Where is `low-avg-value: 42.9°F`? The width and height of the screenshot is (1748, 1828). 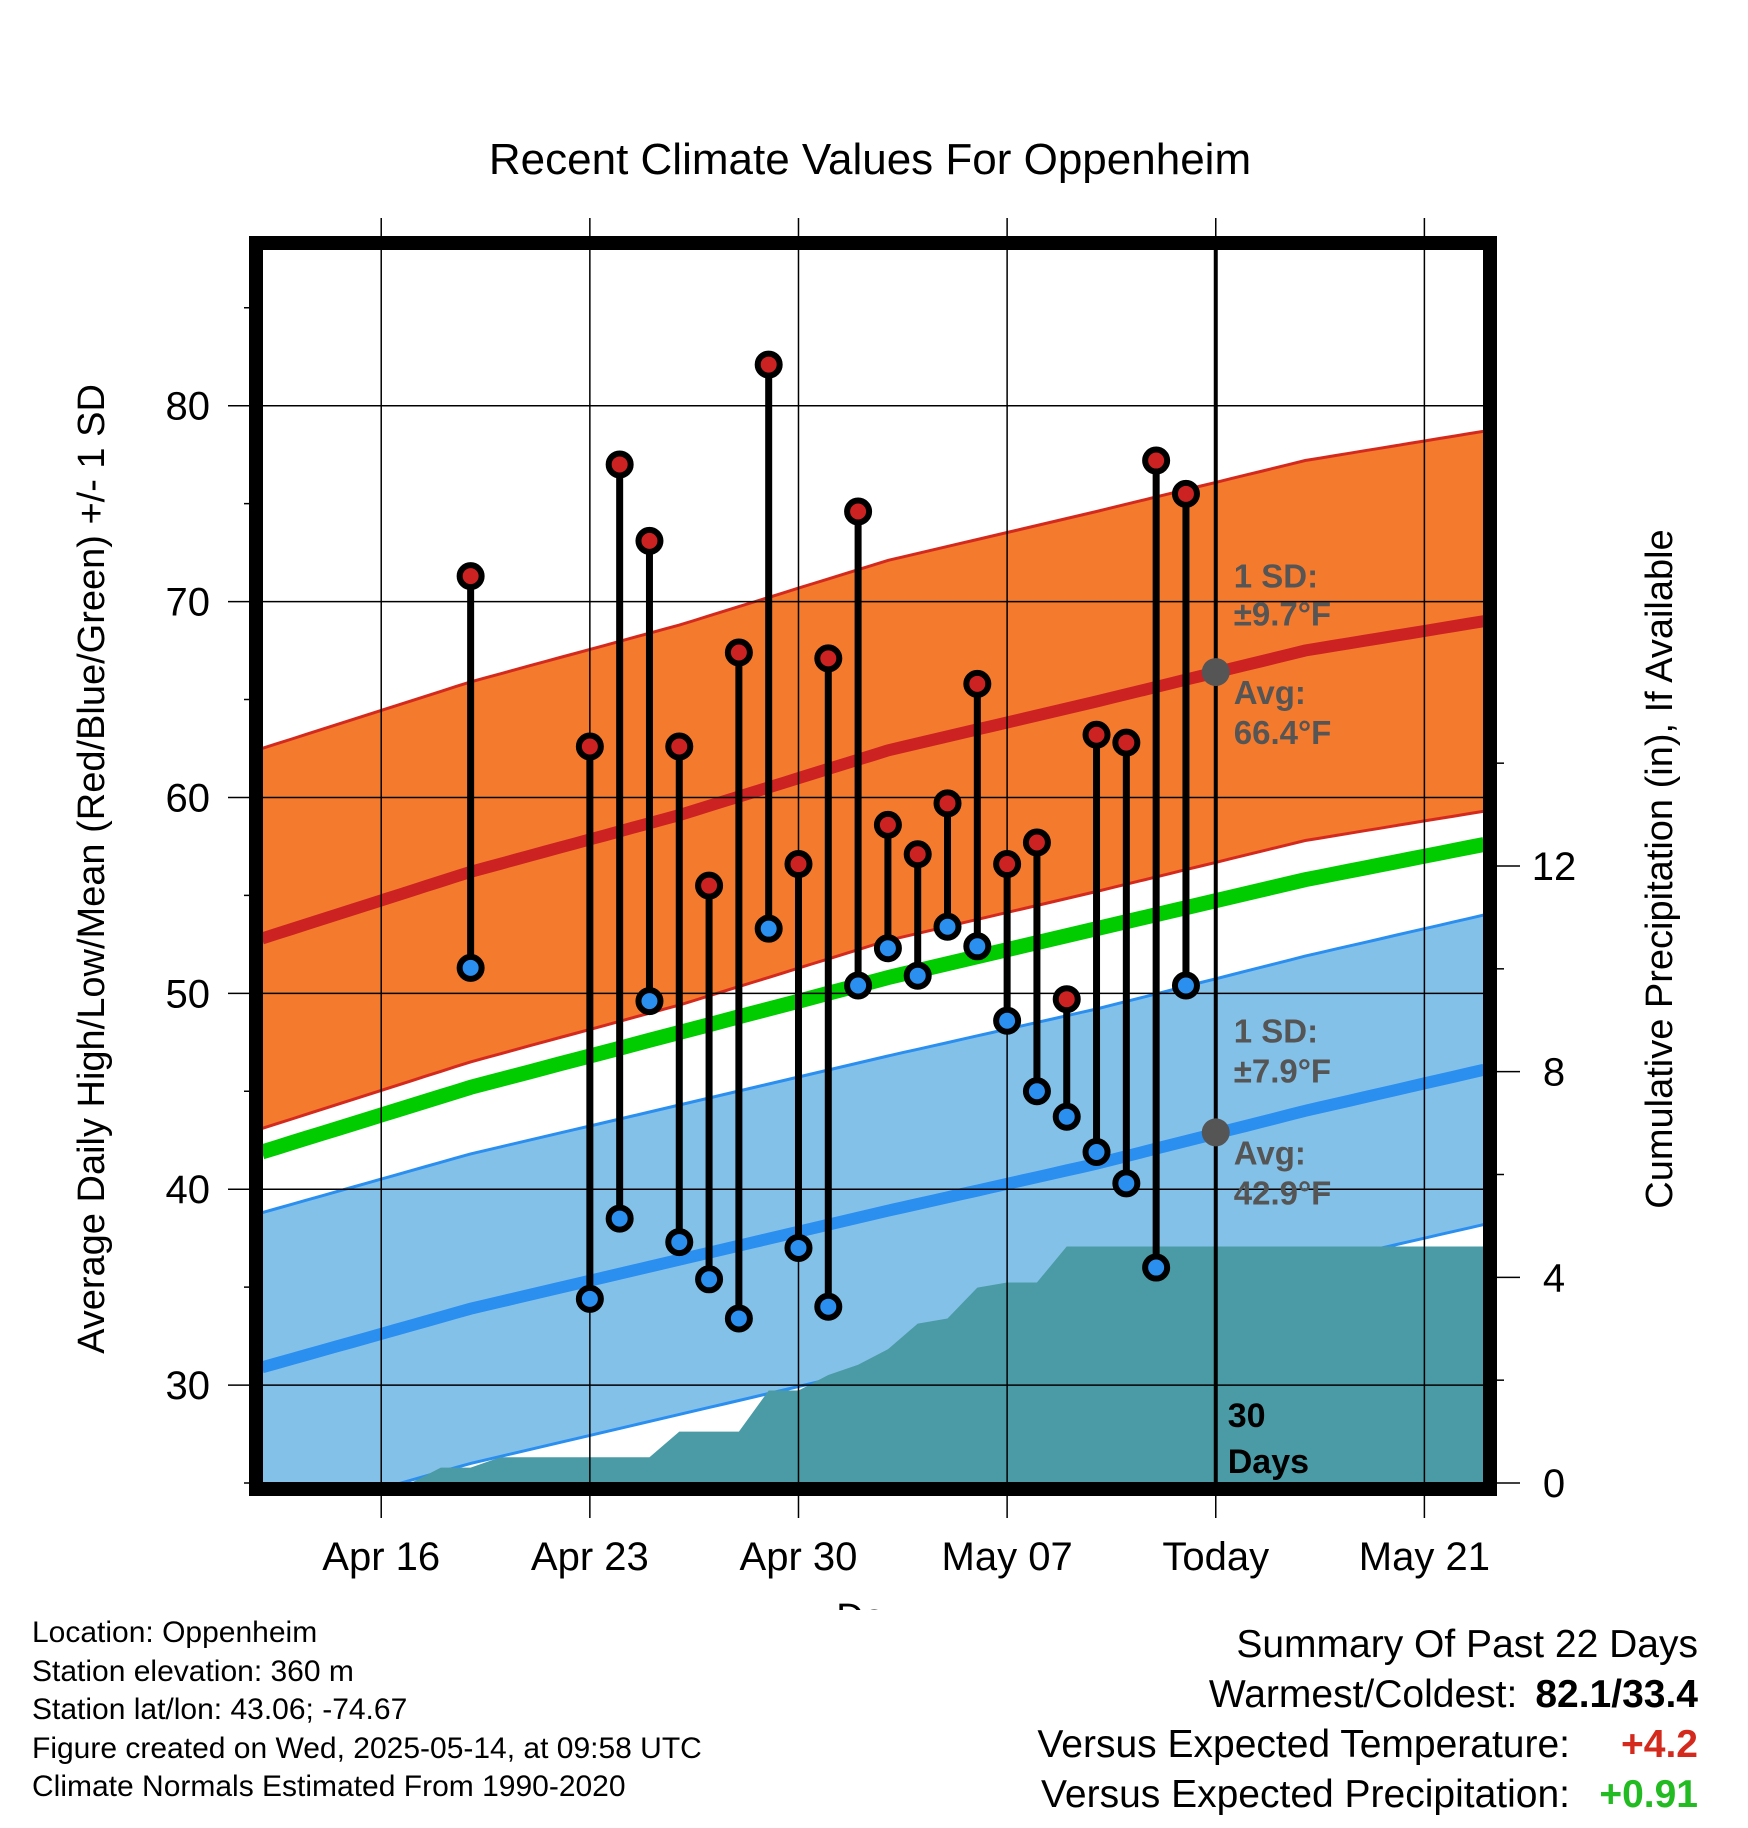 low-avg-value: 42.9°F is located at coordinates (1283, 1192).